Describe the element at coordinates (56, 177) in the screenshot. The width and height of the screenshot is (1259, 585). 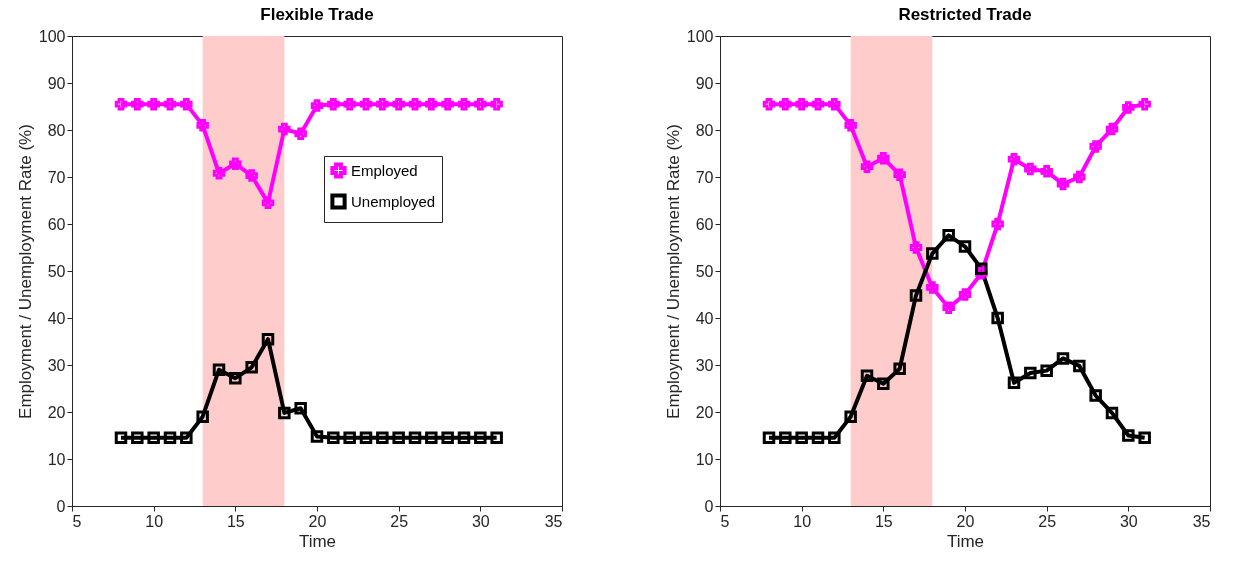
I see `y-tick-label: 70` at that location.